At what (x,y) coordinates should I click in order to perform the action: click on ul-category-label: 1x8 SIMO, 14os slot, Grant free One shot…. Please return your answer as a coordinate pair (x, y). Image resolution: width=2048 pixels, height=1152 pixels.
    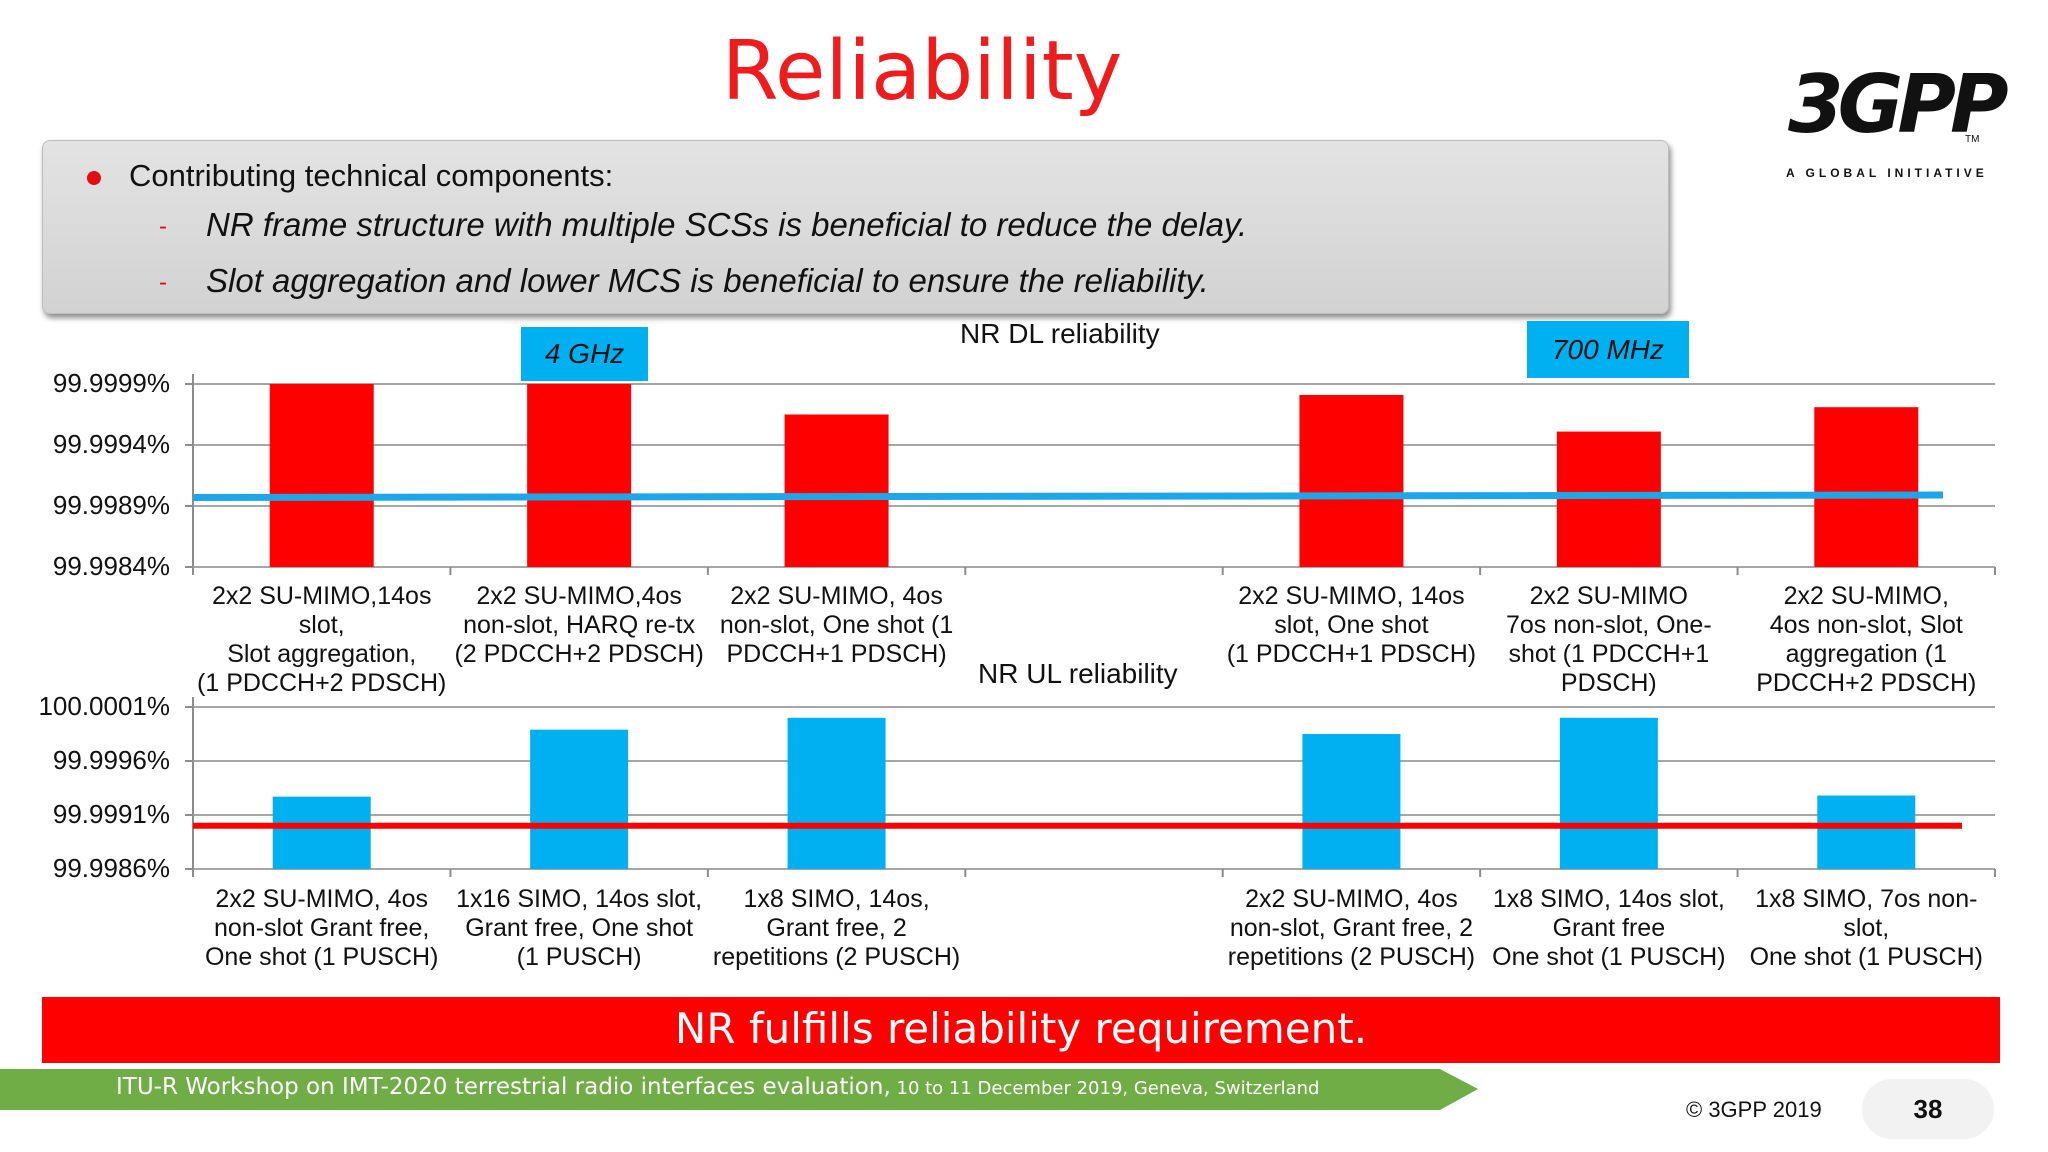
    Looking at the image, I should click on (1609, 928).